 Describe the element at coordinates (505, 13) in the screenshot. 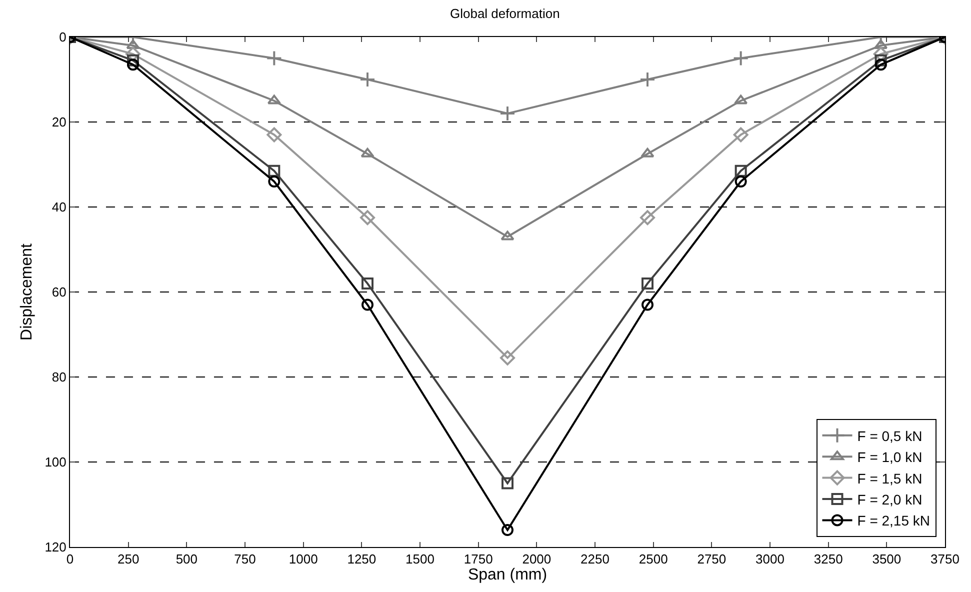

I see `chart-title: Global deformation` at that location.